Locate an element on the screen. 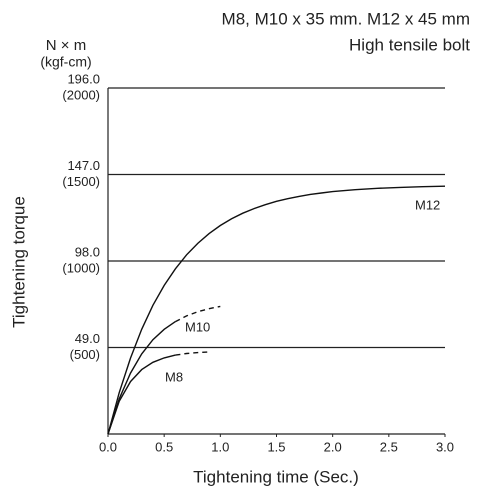 This screenshot has width=482, height=496. y-axis-label: Tightening torque is located at coordinates (18, 262).